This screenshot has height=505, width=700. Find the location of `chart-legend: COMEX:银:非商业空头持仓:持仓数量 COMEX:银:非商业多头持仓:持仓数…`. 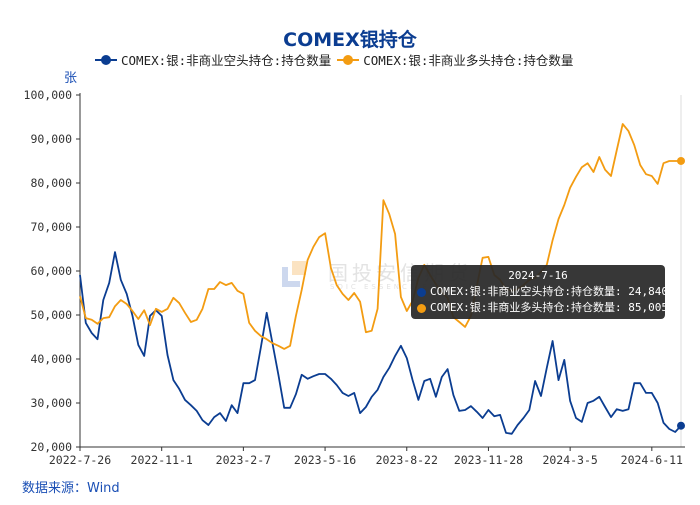

chart-legend: COMEX:银:非商业空头持仓:持仓数量 COMEX:银:非商业多头持仓:持仓数… is located at coordinates (337, 59).